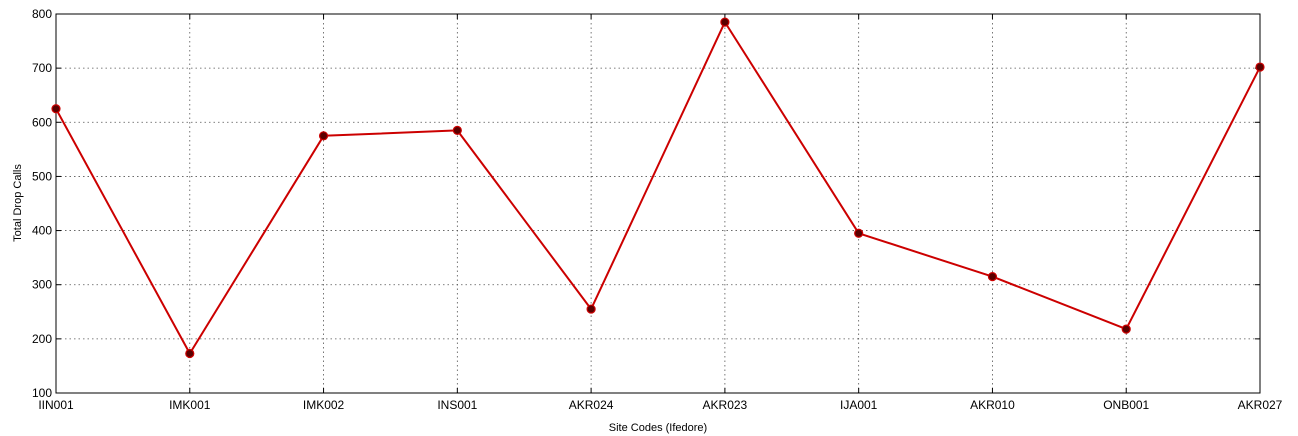 The height and width of the screenshot is (436, 1298). Describe the element at coordinates (42, 122) in the screenshot. I see `y-tick-label: 600` at that location.